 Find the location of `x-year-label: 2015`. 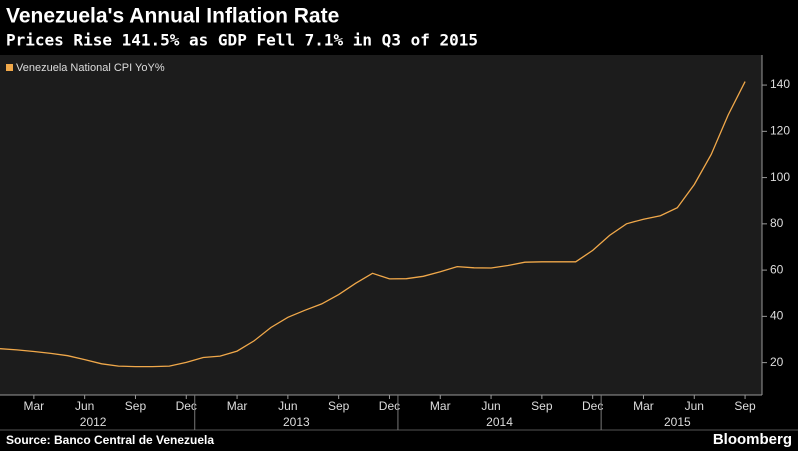

x-year-label: 2015 is located at coordinates (677, 422).